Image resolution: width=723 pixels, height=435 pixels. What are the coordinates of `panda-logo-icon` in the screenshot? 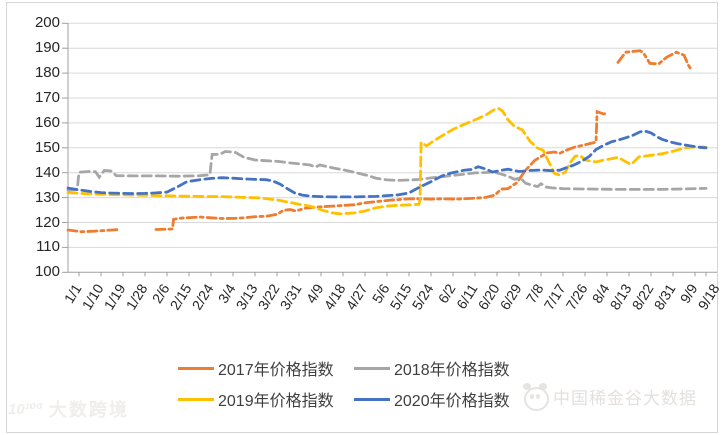 It's located at (535, 397).